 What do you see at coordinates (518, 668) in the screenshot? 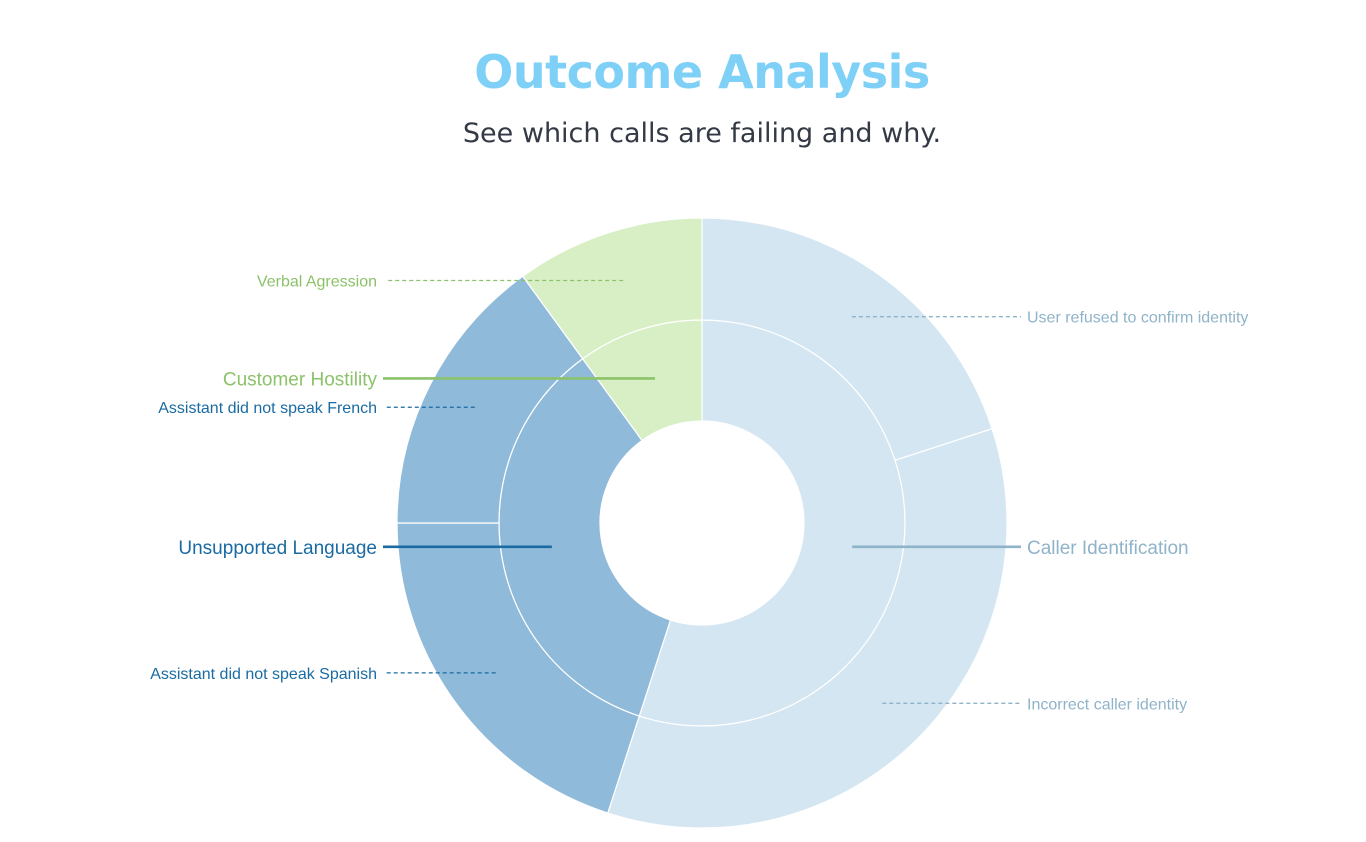
I see `outer-segment-assistant-did-not-speak-spanish` at bounding box center [518, 668].